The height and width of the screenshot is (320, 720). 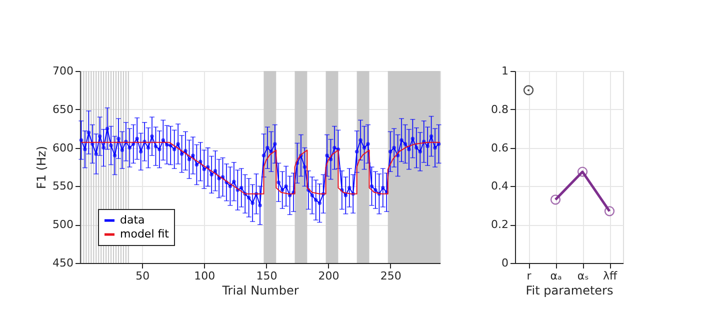 What do you see at coordinates (63, 71) in the screenshot?
I see `y-tick-label: 700` at bounding box center [63, 71].